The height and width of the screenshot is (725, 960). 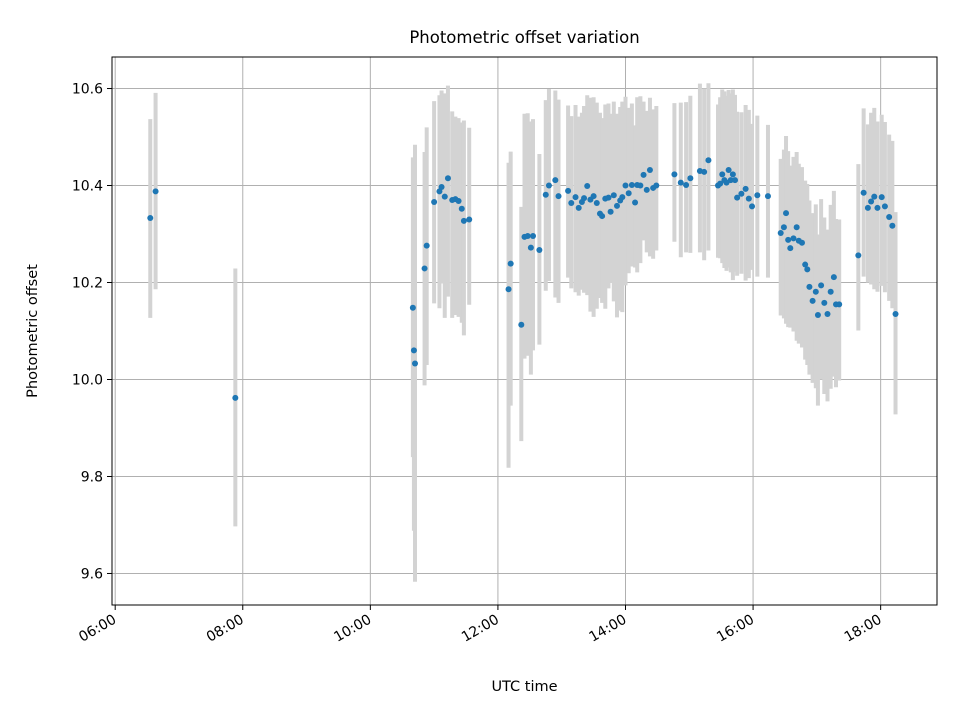 What do you see at coordinates (92, 574) in the screenshot?
I see `y-tick-label: 9.6` at bounding box center [92, 574].